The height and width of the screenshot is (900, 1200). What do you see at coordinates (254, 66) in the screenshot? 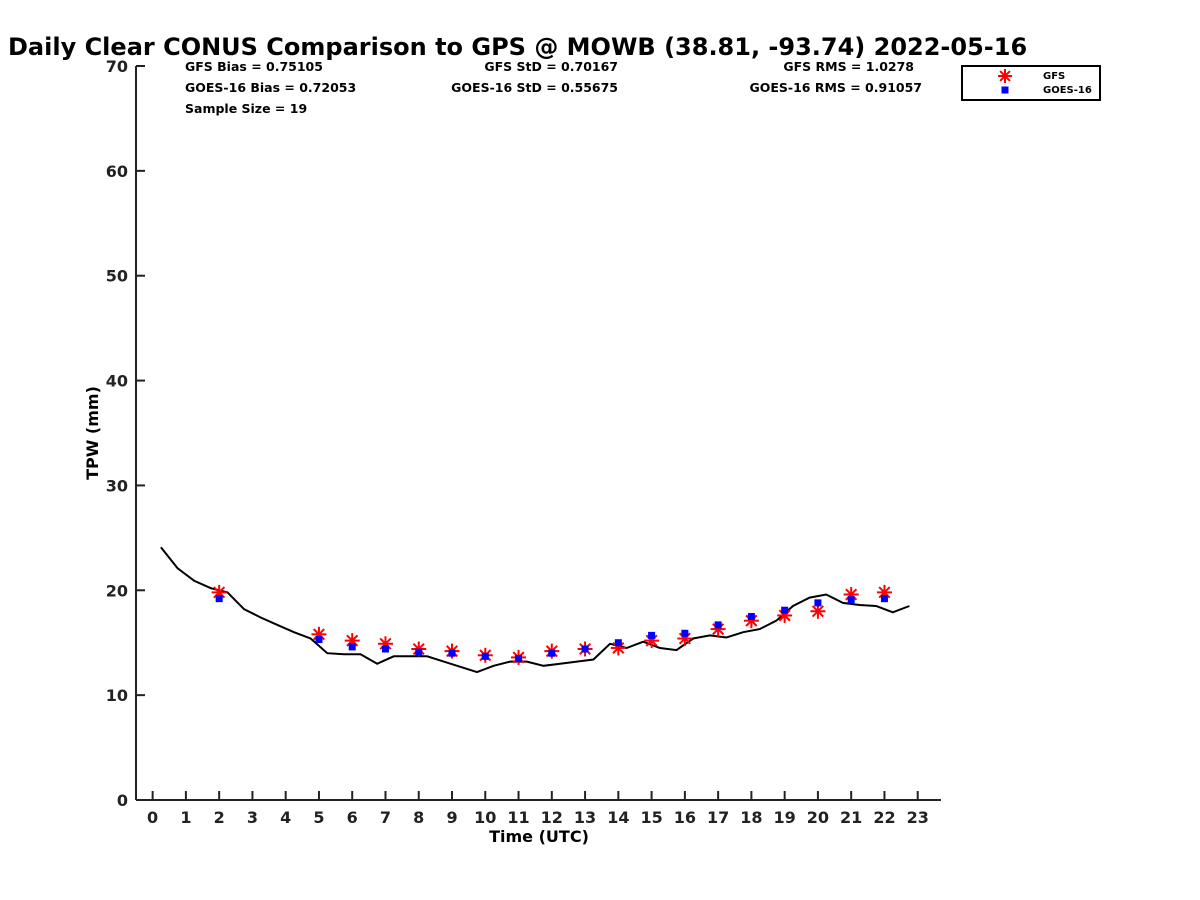
I see `gfs-bias-stat: GFS Bias = 0.75105` at bounding box center [254, 66].